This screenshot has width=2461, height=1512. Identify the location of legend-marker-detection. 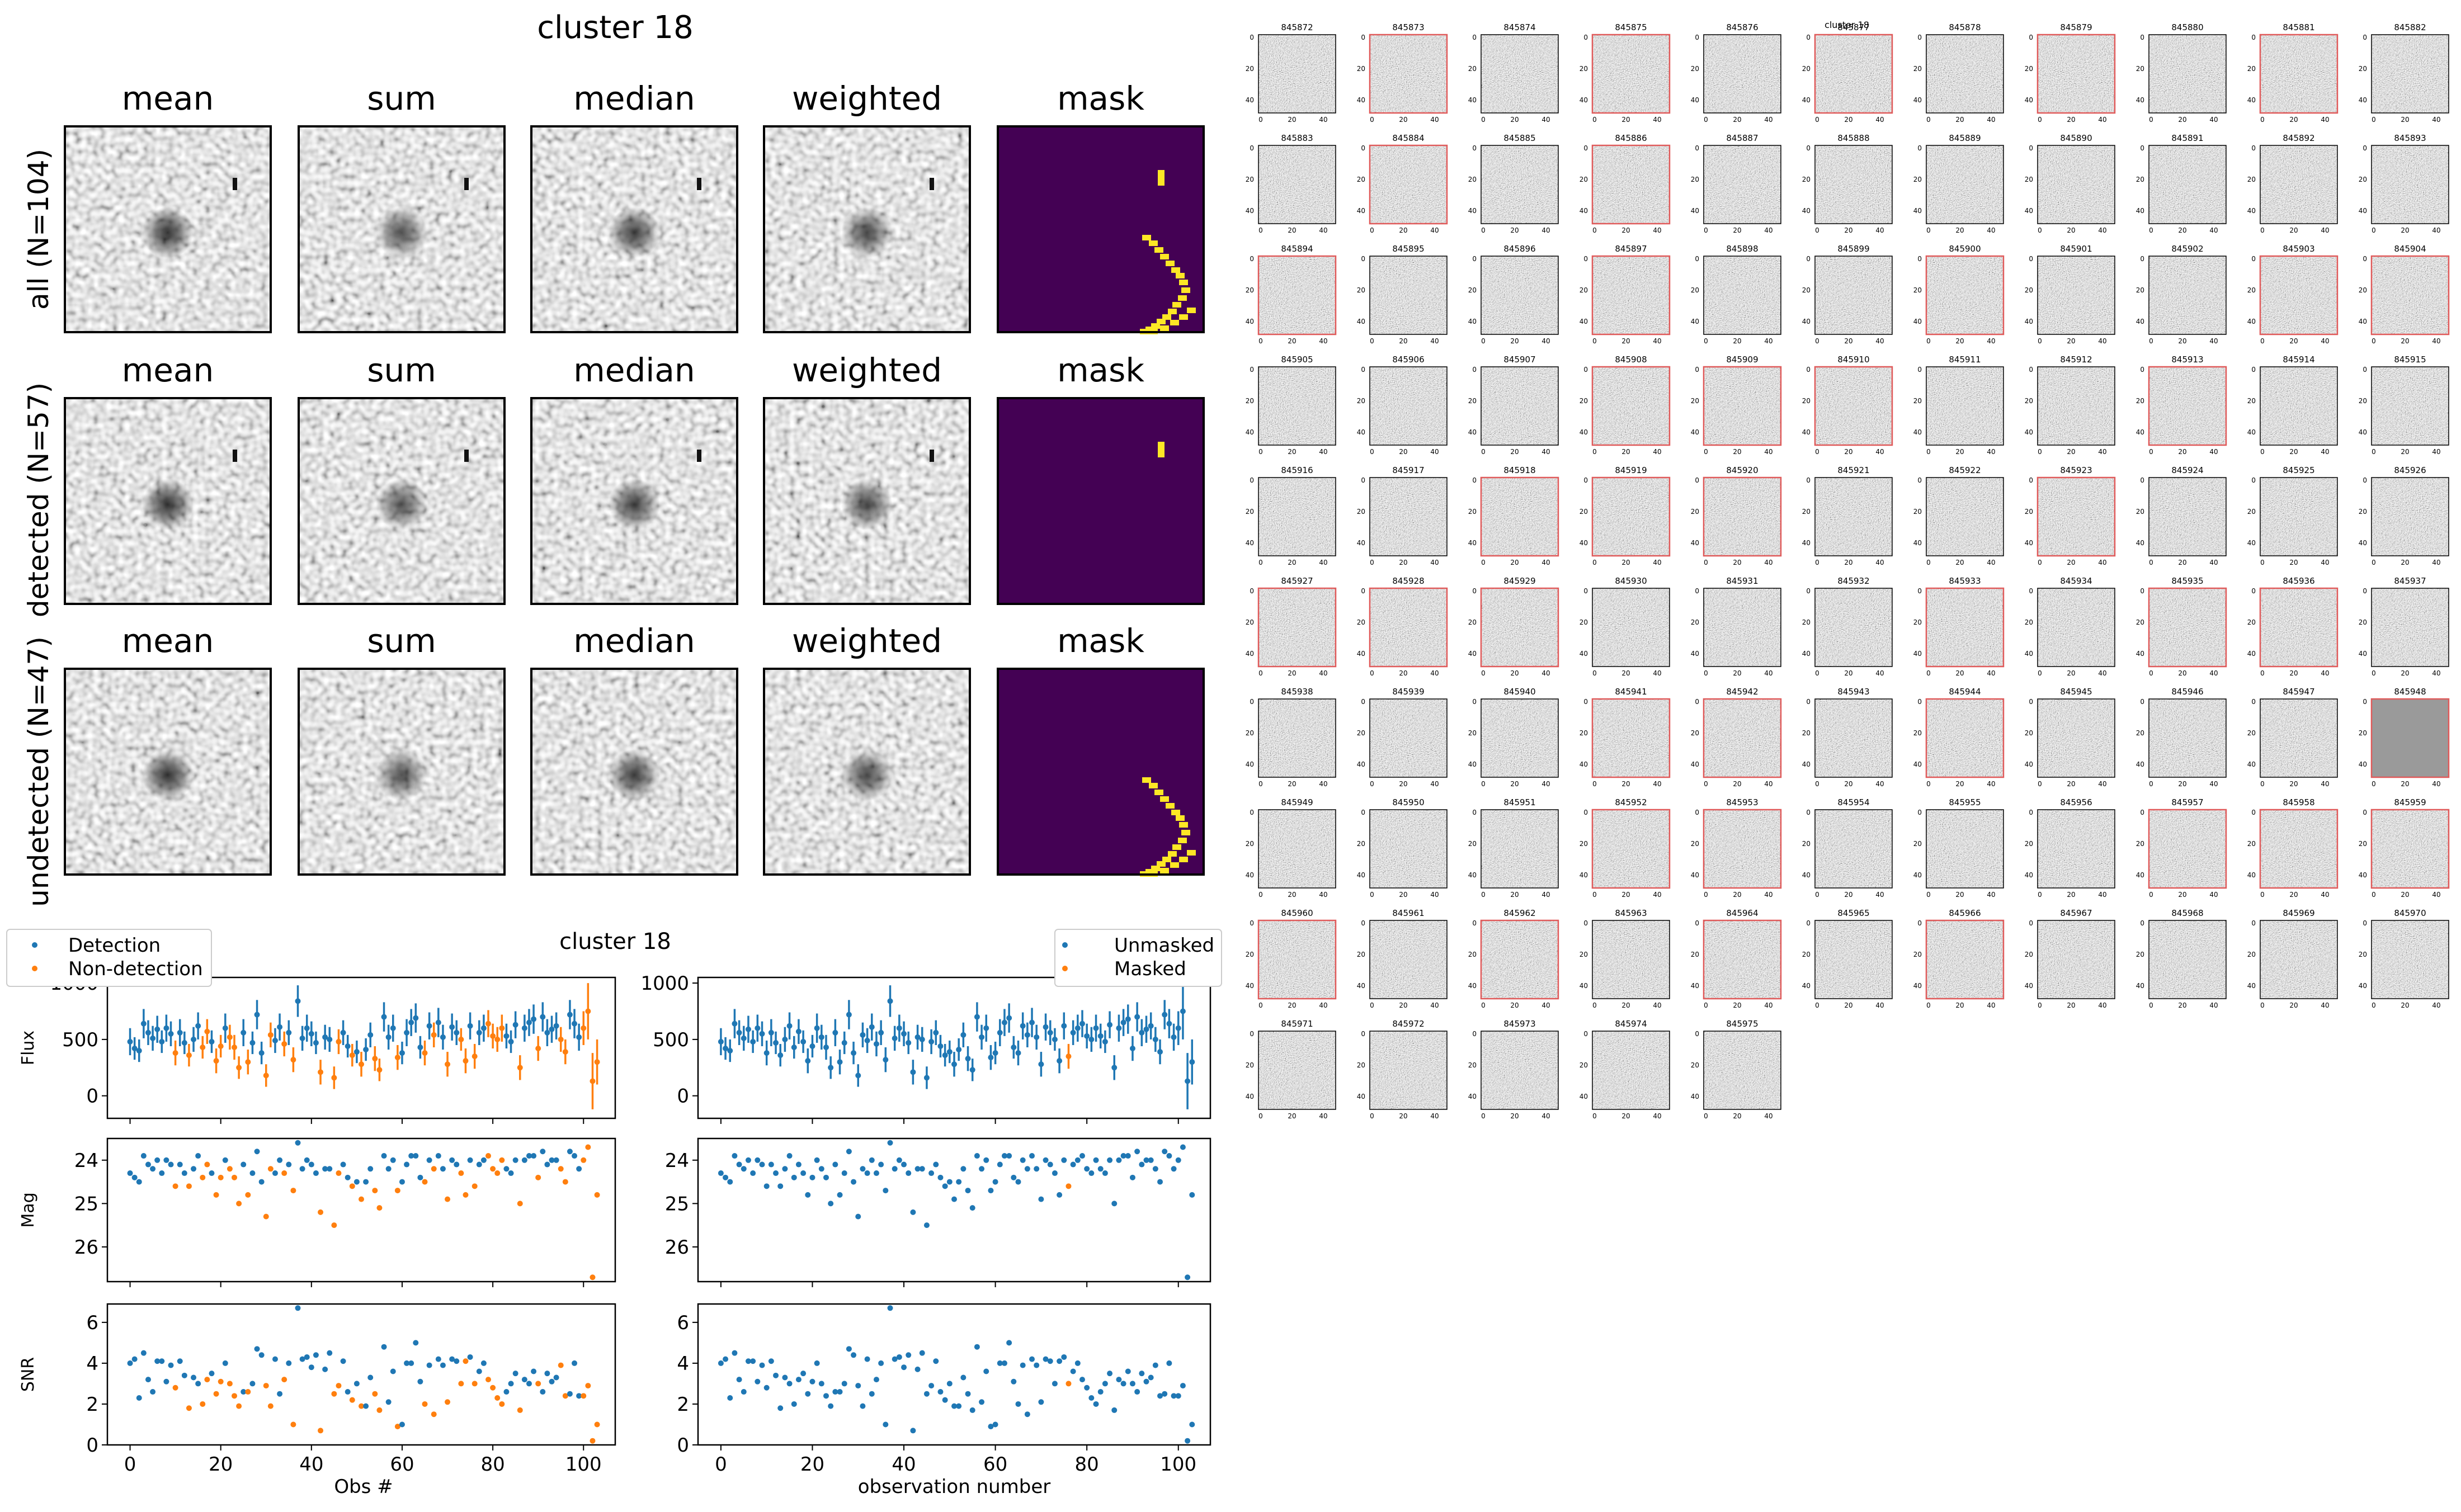
(34, 945).